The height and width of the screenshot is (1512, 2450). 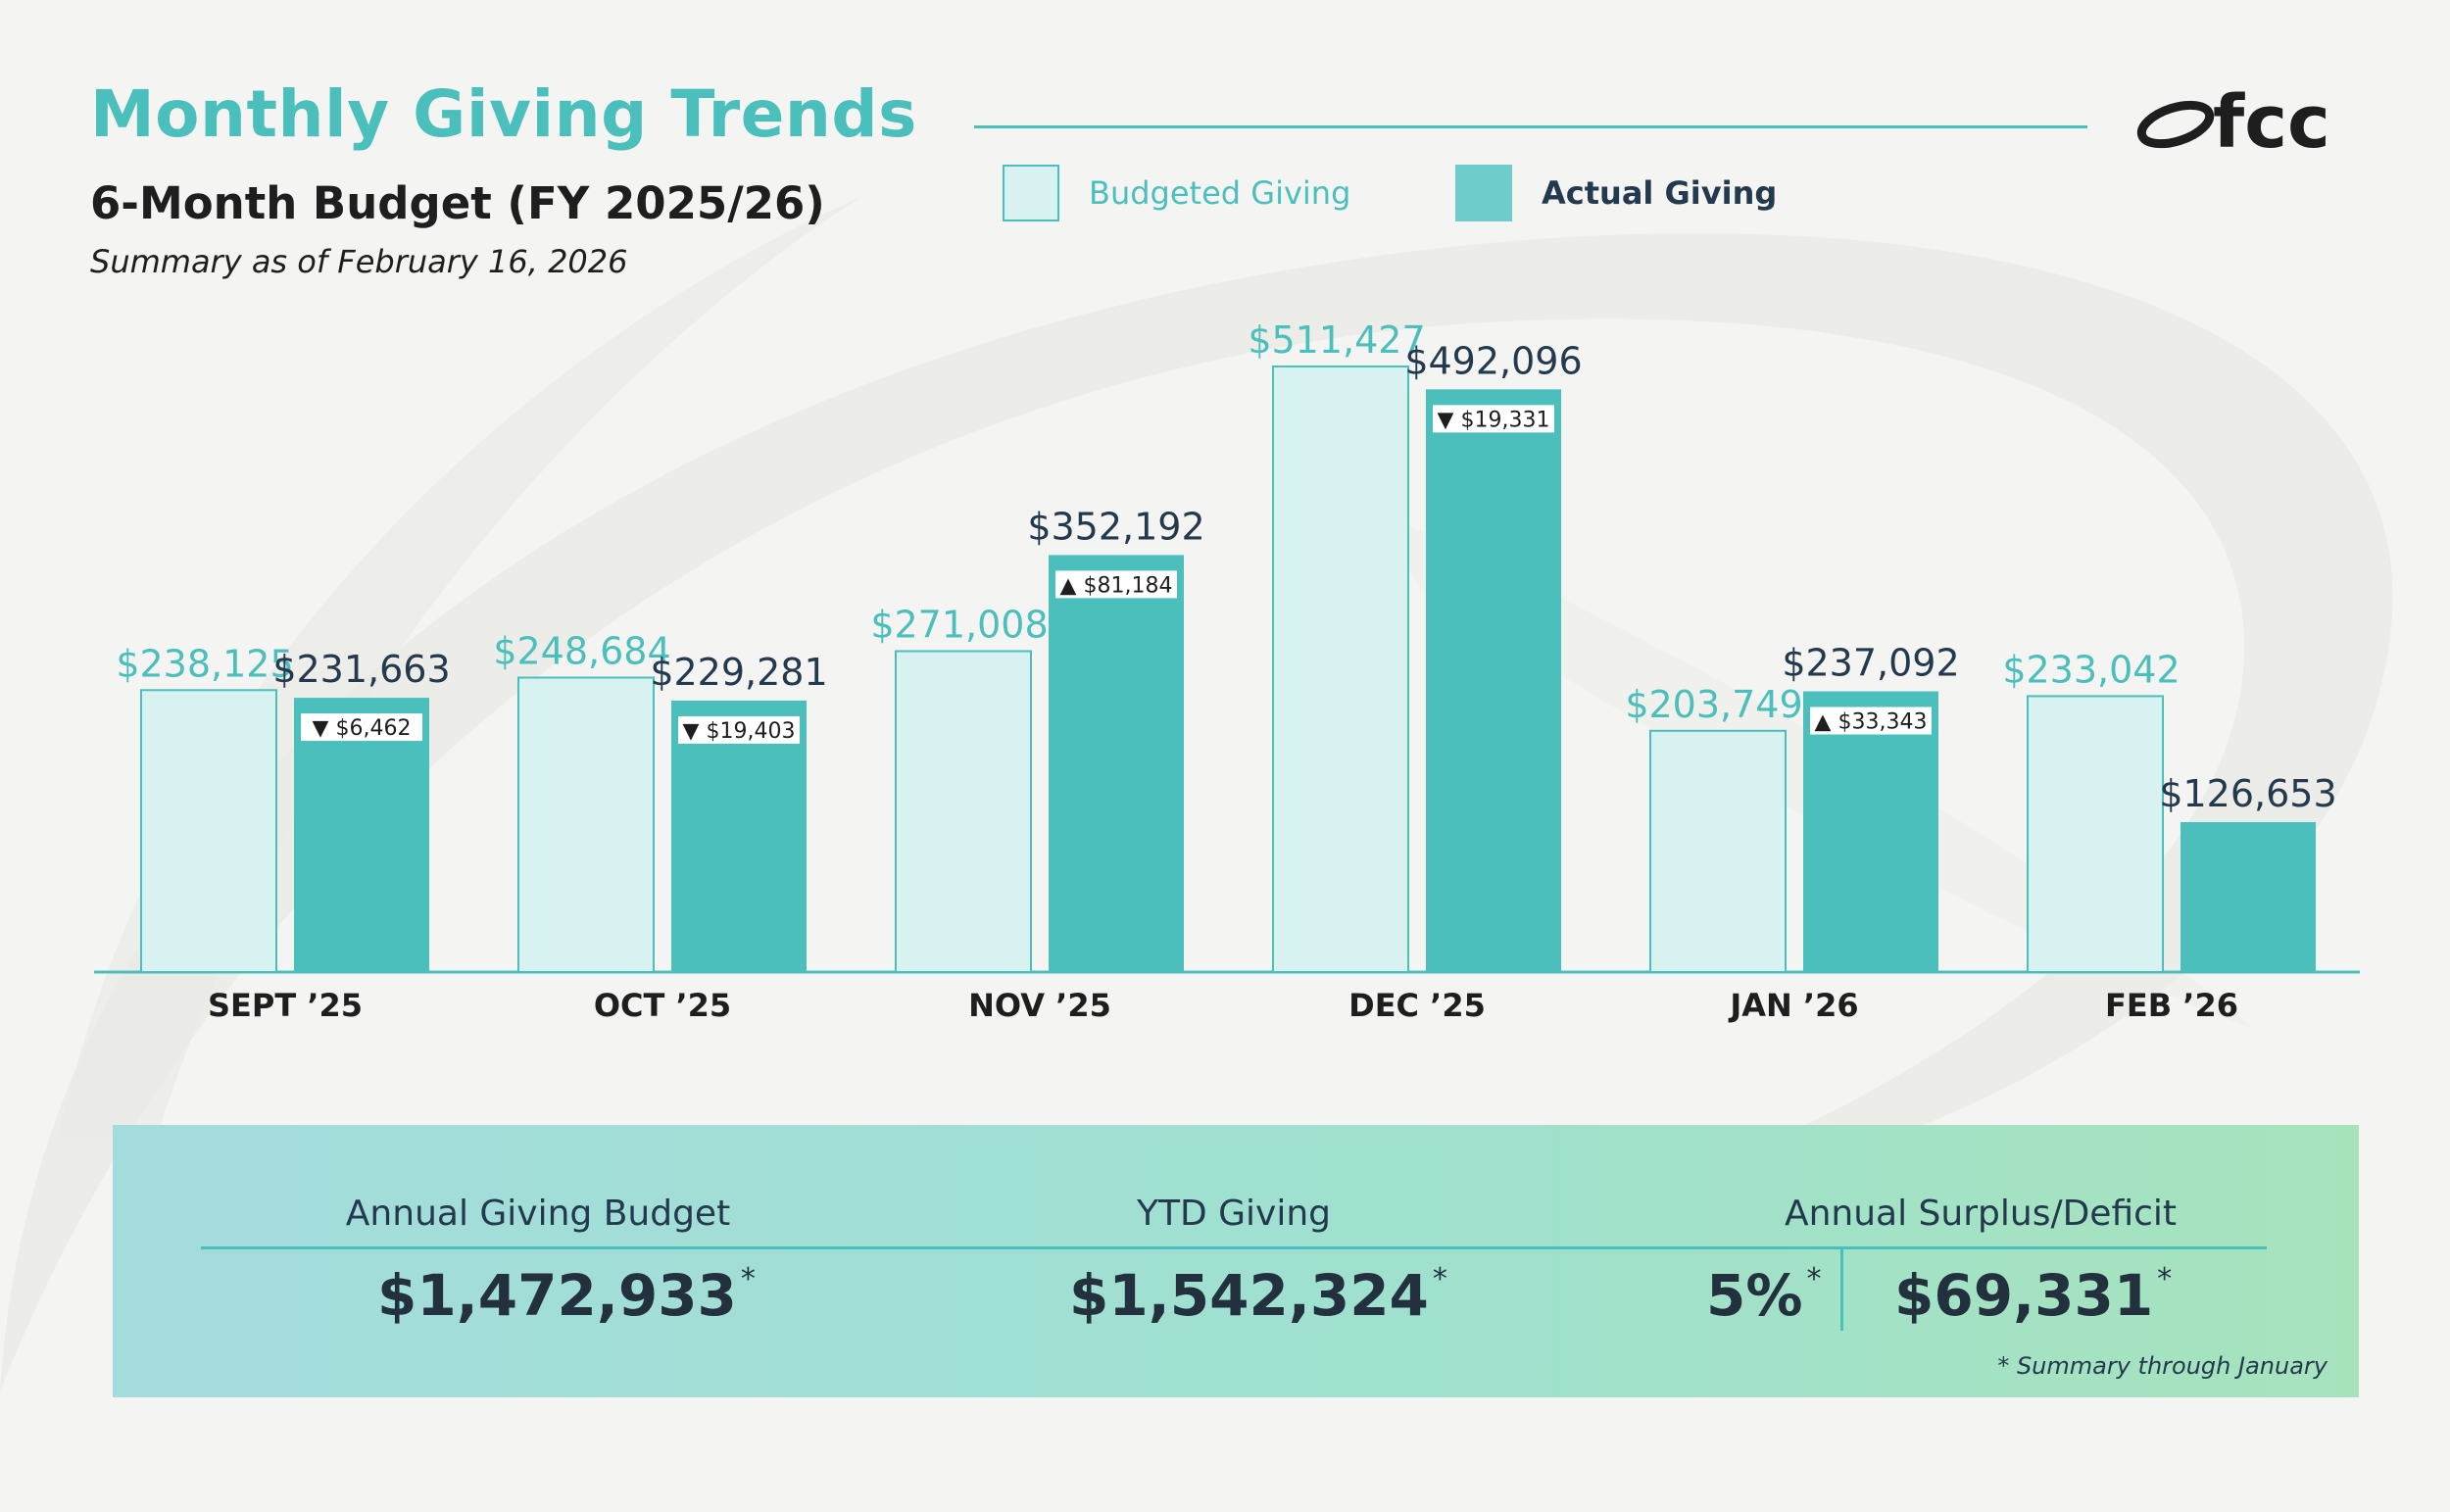 What do you see at coordinates (1841, 1289) in the screenshot?
I see `summary-vertical-divider` at bounding box center [1841, 1289].